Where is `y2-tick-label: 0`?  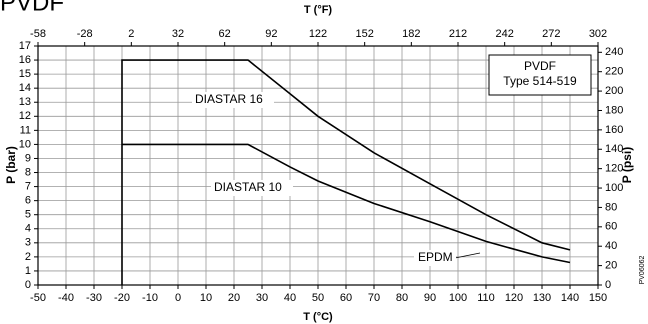 y2-tick-label: 0 is located at coordinates (608, 285).